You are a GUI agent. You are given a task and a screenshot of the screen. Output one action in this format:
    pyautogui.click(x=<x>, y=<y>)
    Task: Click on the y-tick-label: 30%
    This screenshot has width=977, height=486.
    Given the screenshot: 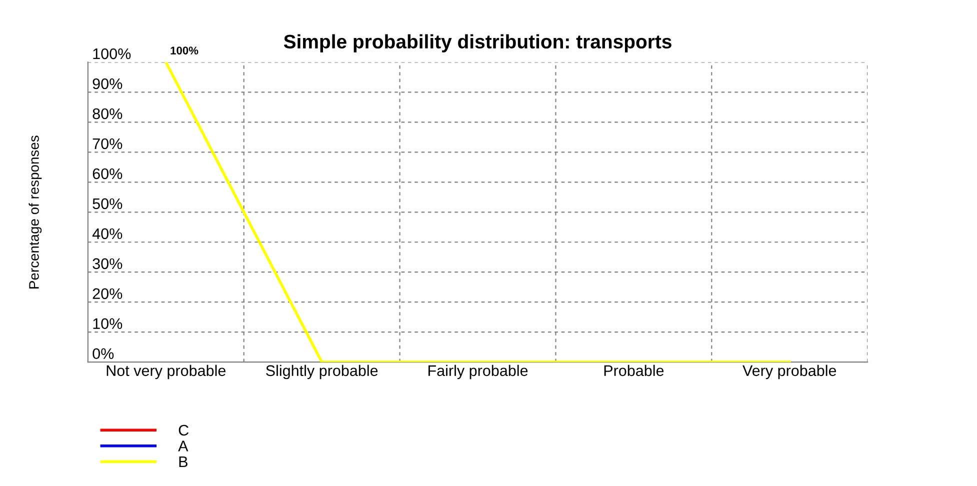 What is the action you would take?
    pyautogui.click(x=107, y=264)
    